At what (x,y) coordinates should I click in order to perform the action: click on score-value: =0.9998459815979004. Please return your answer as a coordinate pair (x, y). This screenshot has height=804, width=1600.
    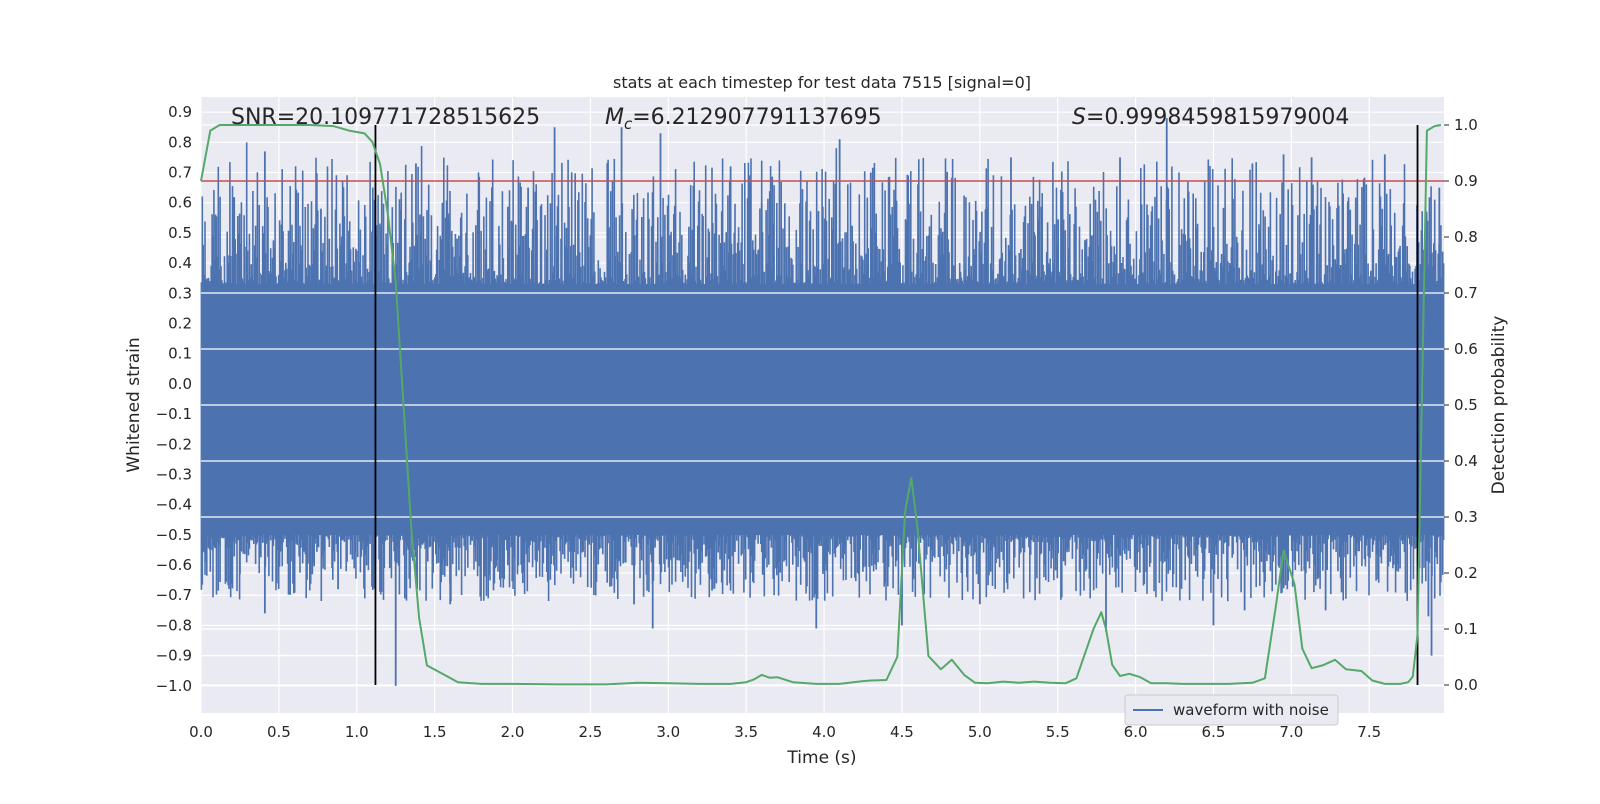
    Looking at the image, I should click on (1217, 117).